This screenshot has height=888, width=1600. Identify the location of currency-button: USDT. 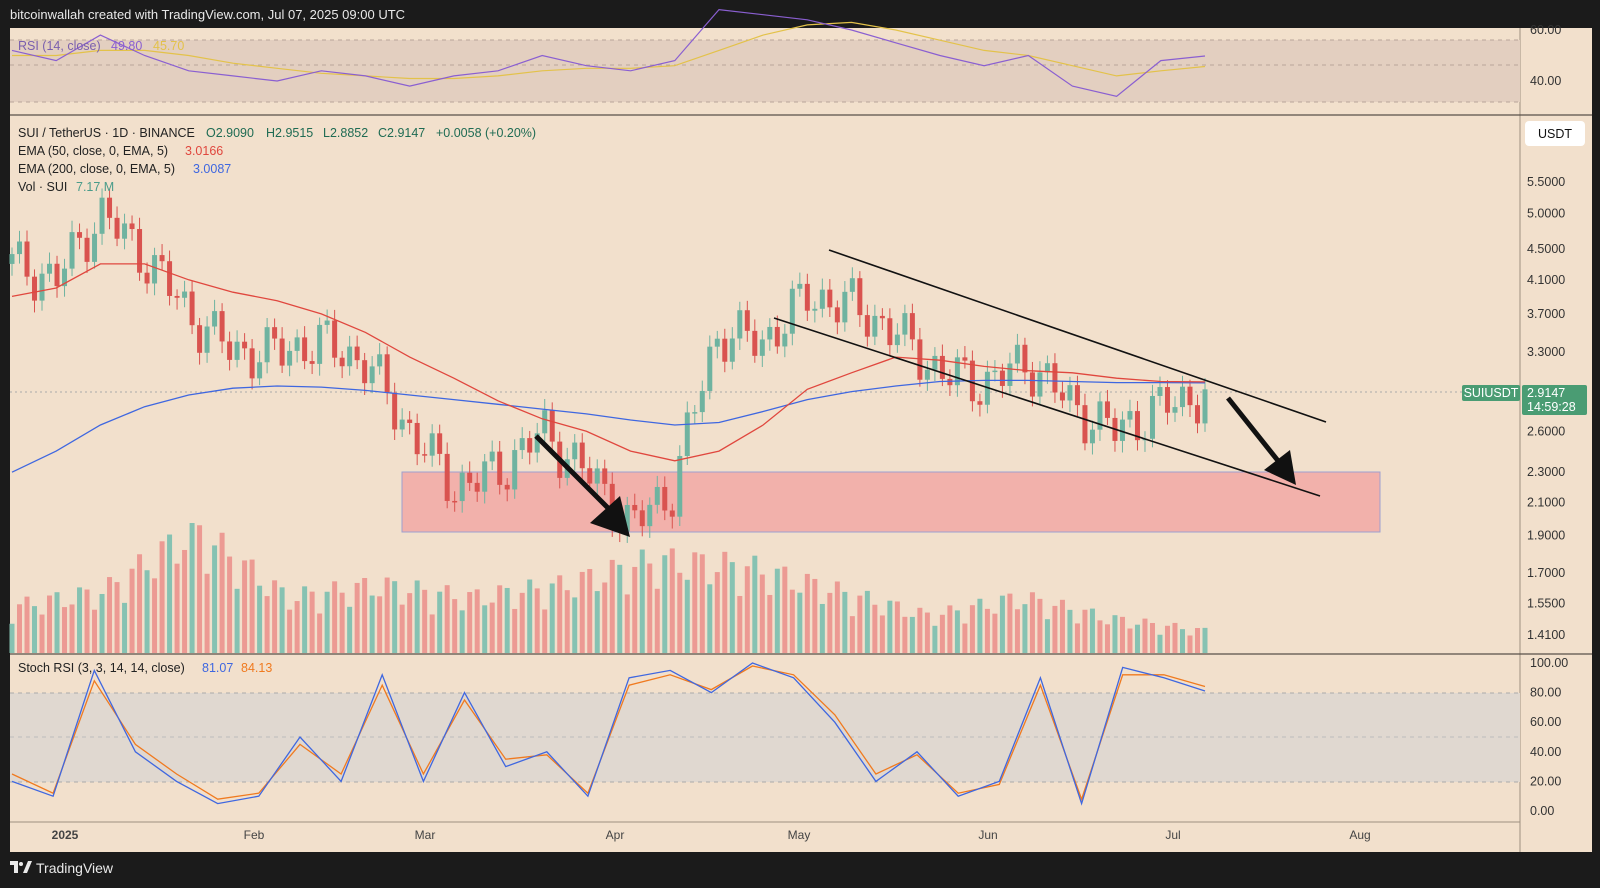
(1555, 133).